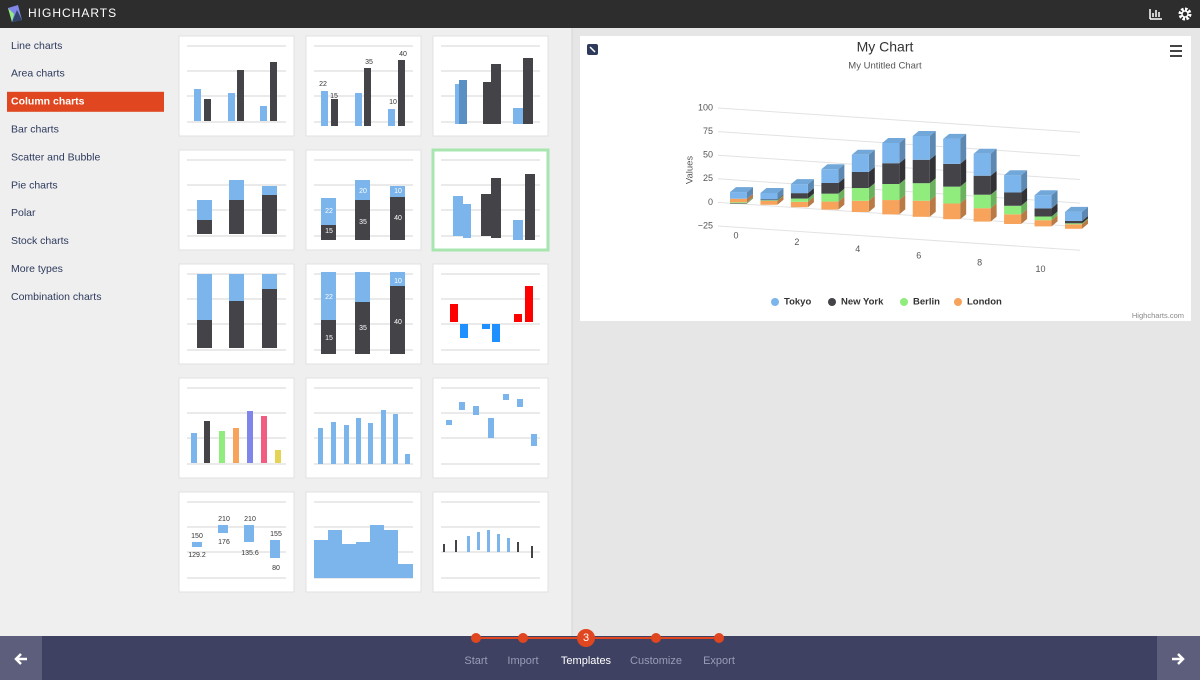  Describe the element at coordinates (55, 157) in the screenshot. I see `sidebar-item: Scatter and Bubble` at that location.